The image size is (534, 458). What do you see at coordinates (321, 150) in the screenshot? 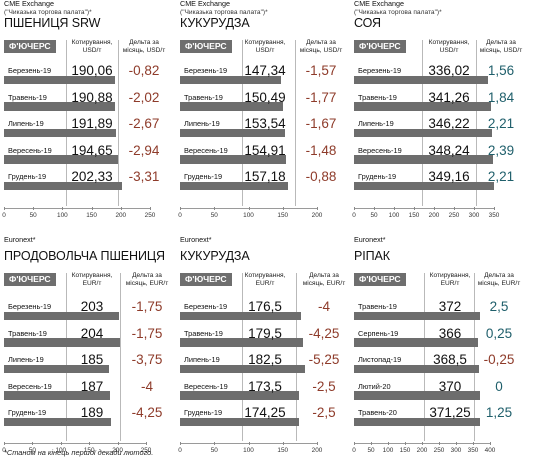
I see `delta-value: -1,48` at bounding box center [321, 150].